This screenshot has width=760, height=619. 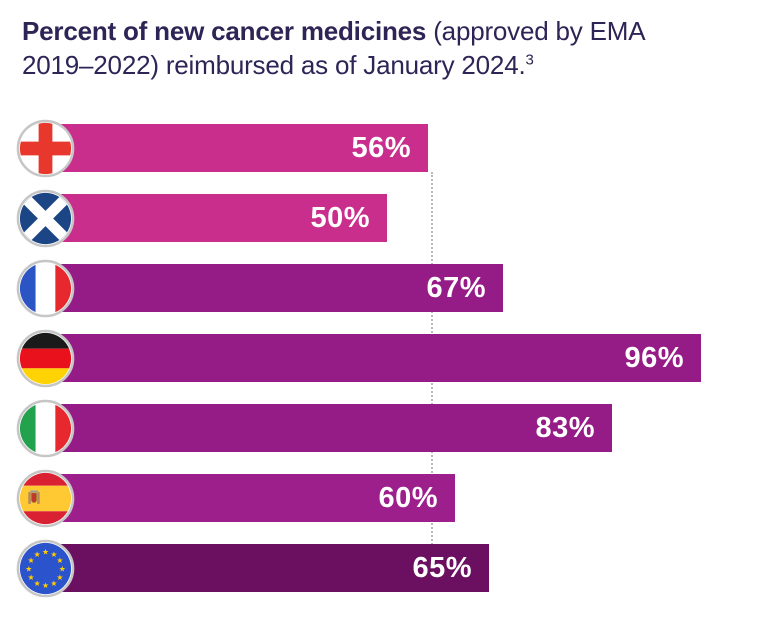 What do you see at coordinates (373, 358) in the screenshot?
I see `bar-germany: 96%` at bounding box center [373, 358].